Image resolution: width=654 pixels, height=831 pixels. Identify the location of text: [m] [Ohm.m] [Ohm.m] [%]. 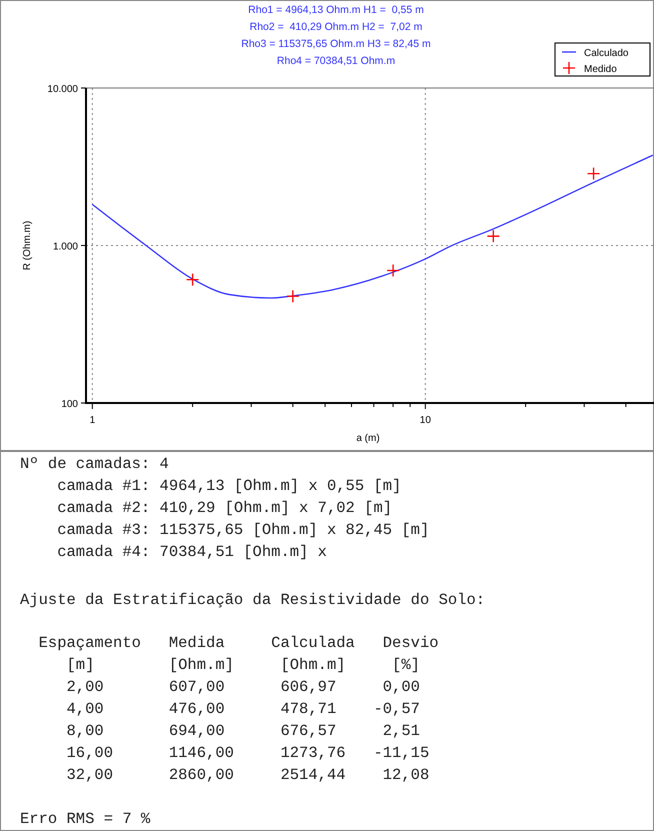
(220, 665).